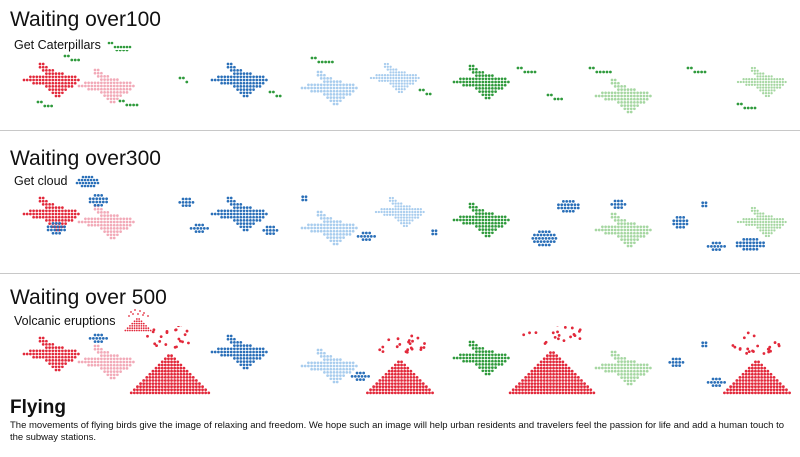 The width and height of the screenshot is (800, 457). I want to click on legend-label: Get cloud, so click(41, 181).